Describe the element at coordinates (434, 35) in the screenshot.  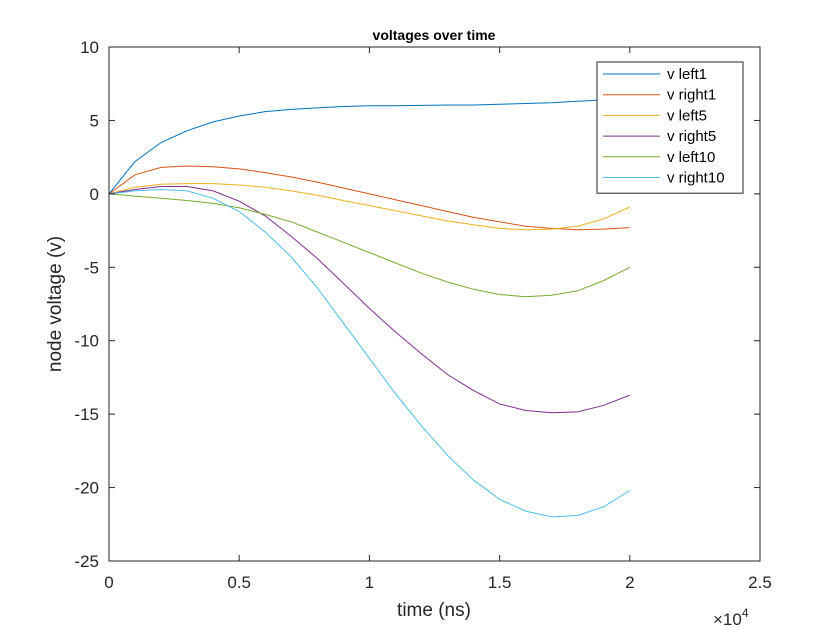
I see `chart-title: voltages over time` at that location.